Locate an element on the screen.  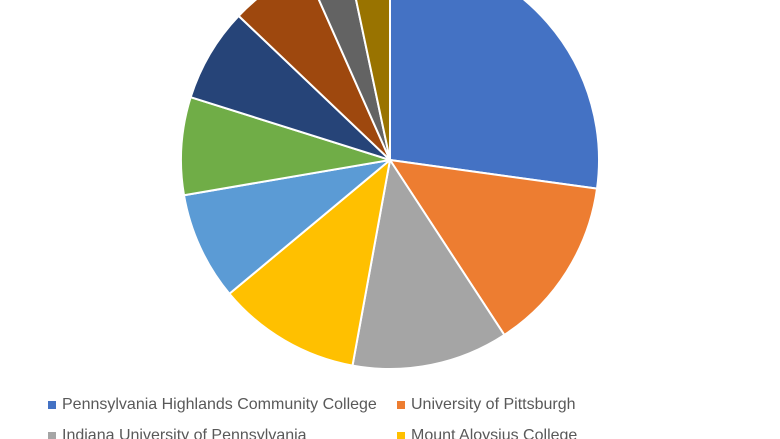
legend-item-1: University of Pittsburgh is located at coordinates (486, 405).